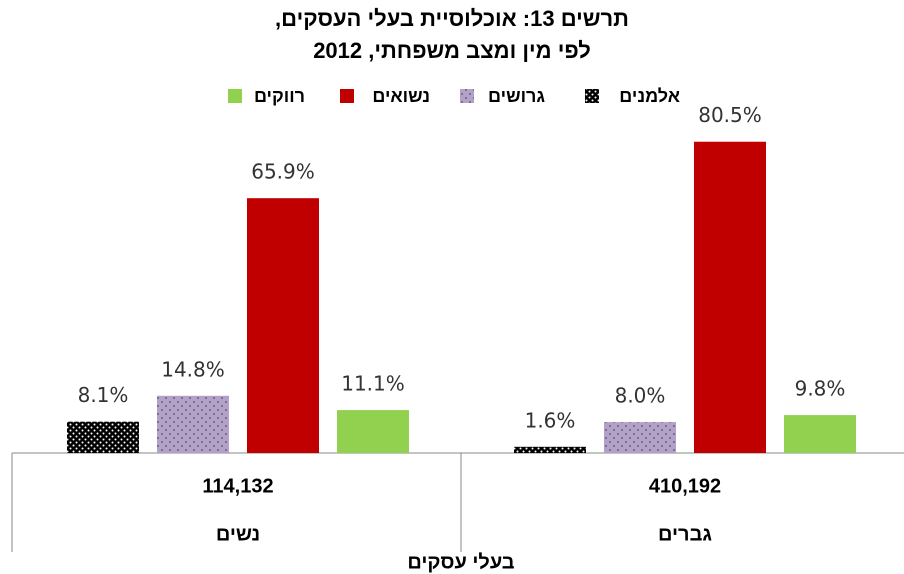 The image size is (904, 574). Describe the element at coordinates (452, 50) in the screenshot. I see `chart-title: לפי מין ומצב משפחתי, 2012` at that location.